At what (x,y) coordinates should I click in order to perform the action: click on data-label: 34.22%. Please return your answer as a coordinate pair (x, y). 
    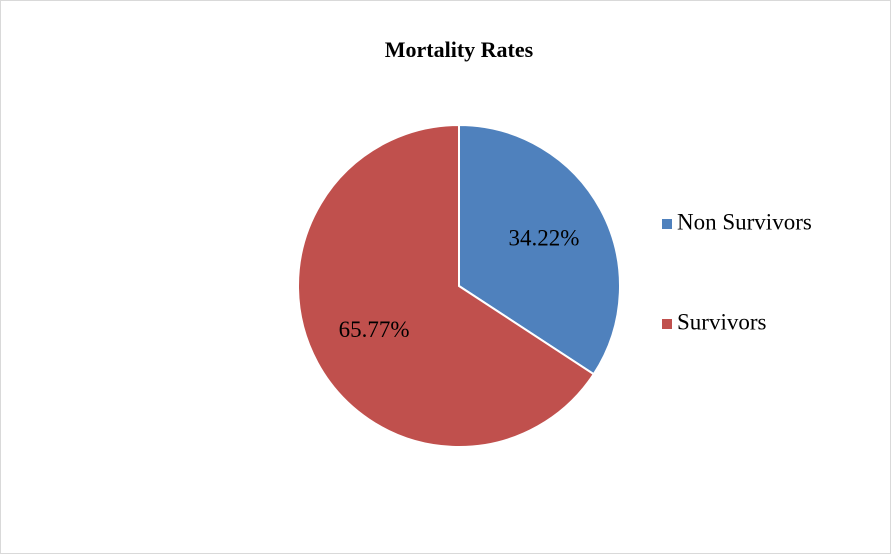
    Looking at the image, I should click on (544, 237).